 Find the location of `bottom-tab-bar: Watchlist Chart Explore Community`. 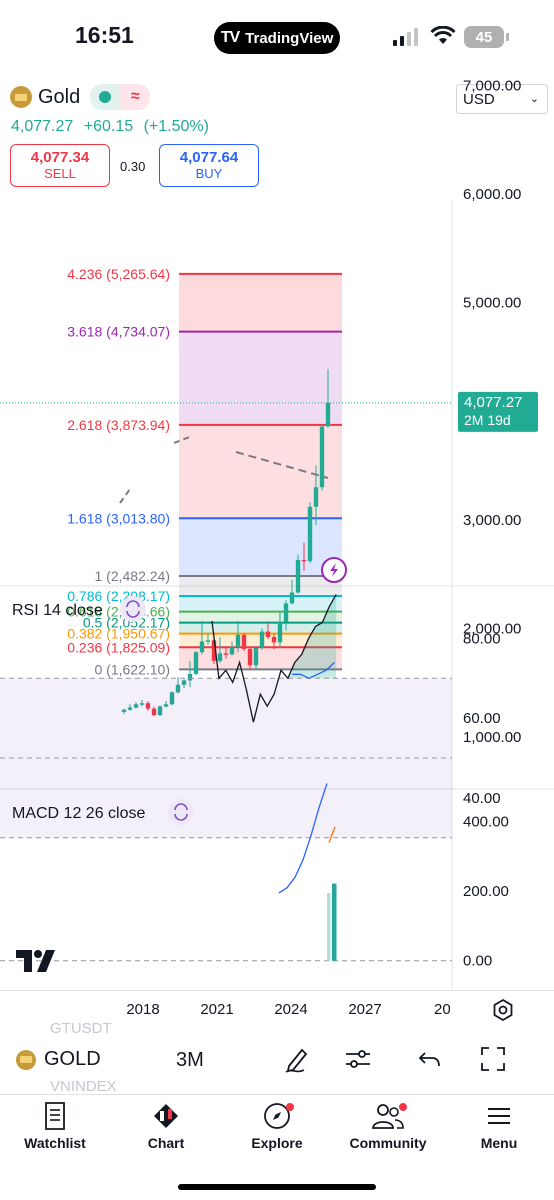

bottom-tab-bar: Watchlist Chart Explore Community is located at coordinates (277, 1147).